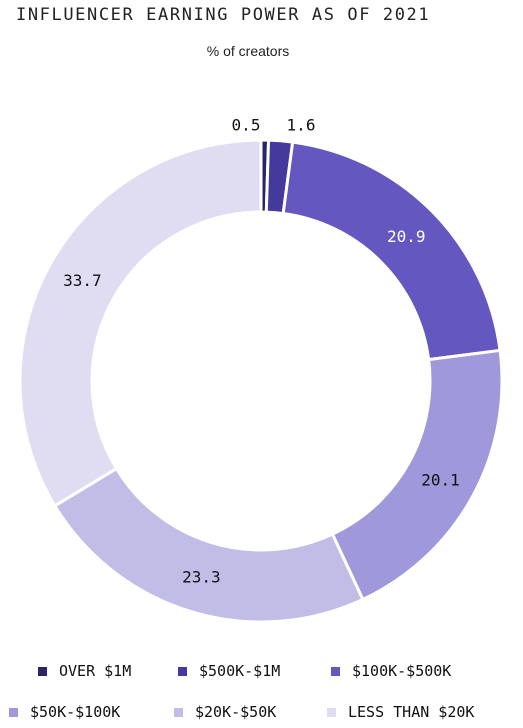 The image size is (523, 728). I want to click on data-label-20k-50k: 23.3, so click(201, 577).